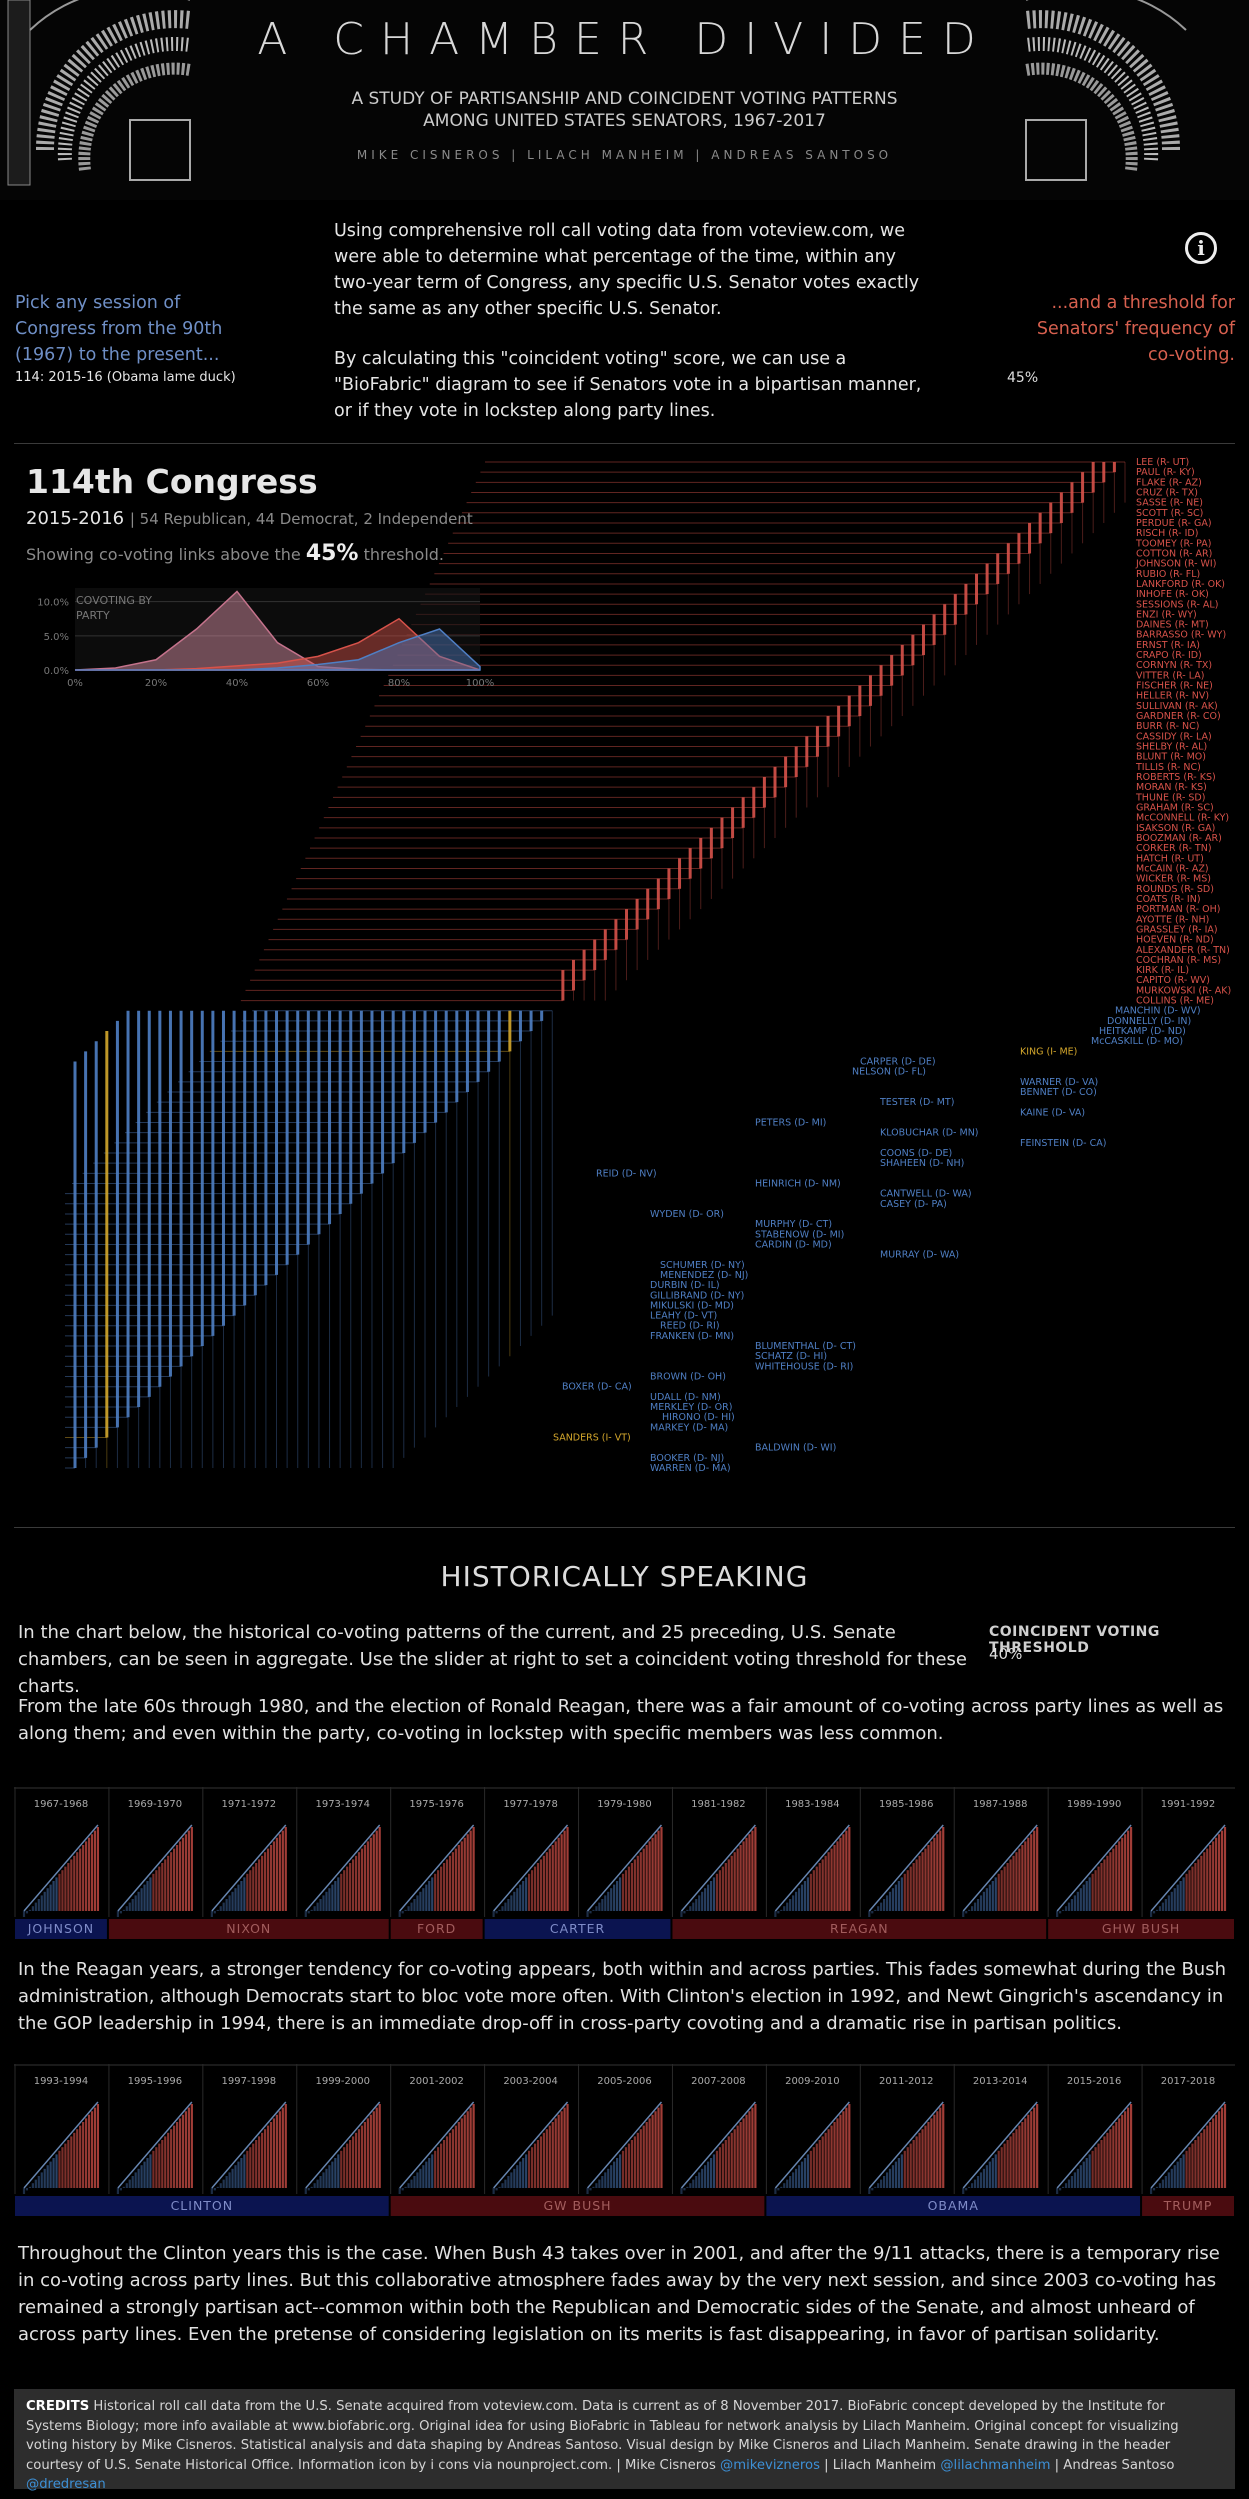  Describe the element at coordinates (1173, 980) in the screenshot. I see `senator-label: CAPITO (R- WV)` at that location.